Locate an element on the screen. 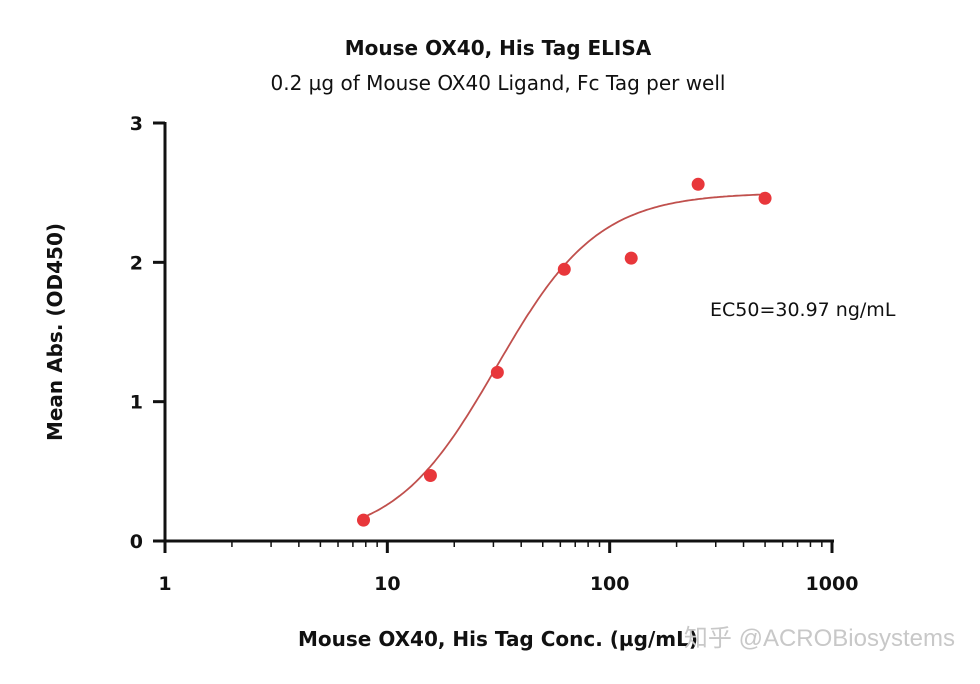 The height and width of the screenshot is (684, 980). y-tick-label: 3 is located at coordinates (136, 124).